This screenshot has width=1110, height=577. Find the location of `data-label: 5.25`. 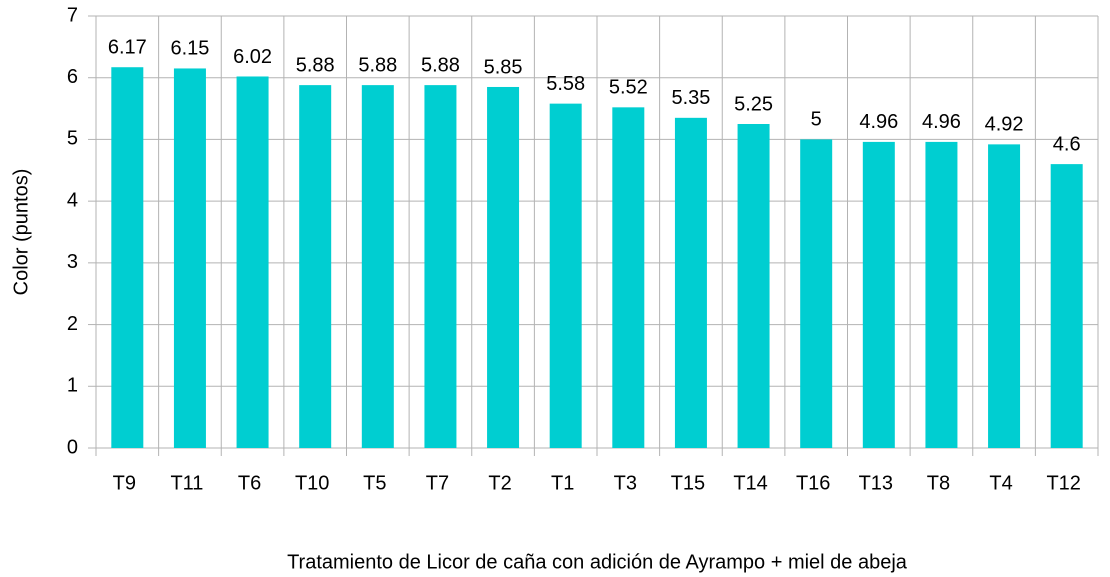

data-label: 5.25 is located at coordinates (753, 104).